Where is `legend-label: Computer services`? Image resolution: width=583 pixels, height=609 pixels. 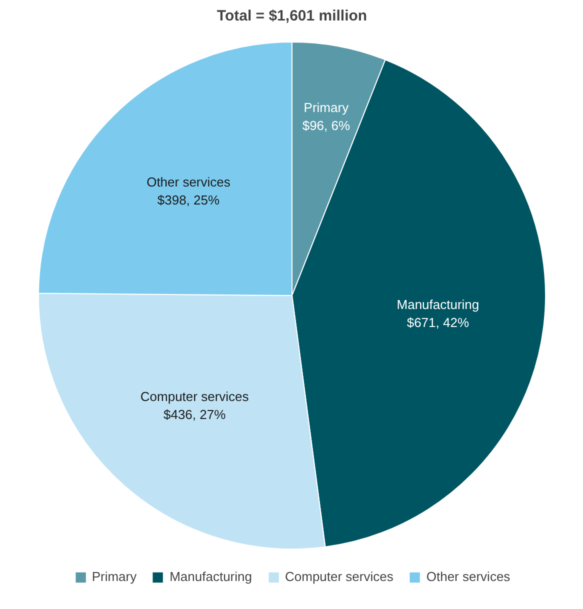 legend-label: Computer services is located at coordinates (339, 576).